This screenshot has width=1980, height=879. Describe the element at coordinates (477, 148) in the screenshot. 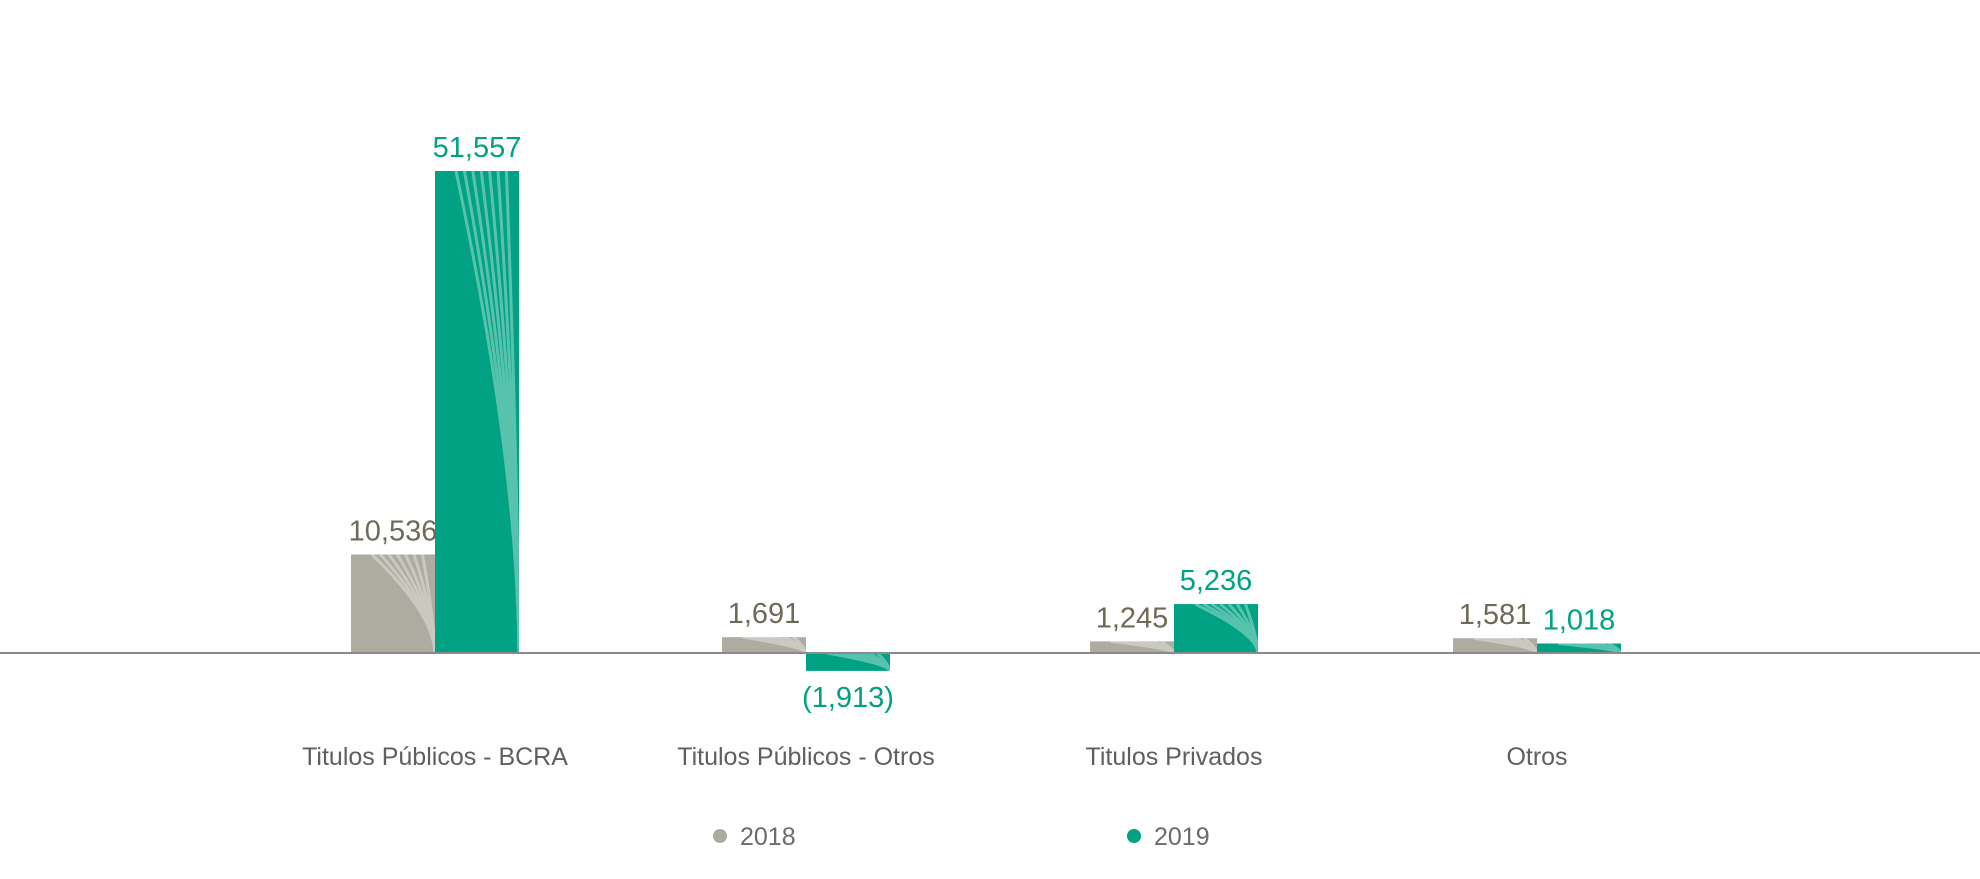

I see `value-label-2019-1: 51,557` at that location.